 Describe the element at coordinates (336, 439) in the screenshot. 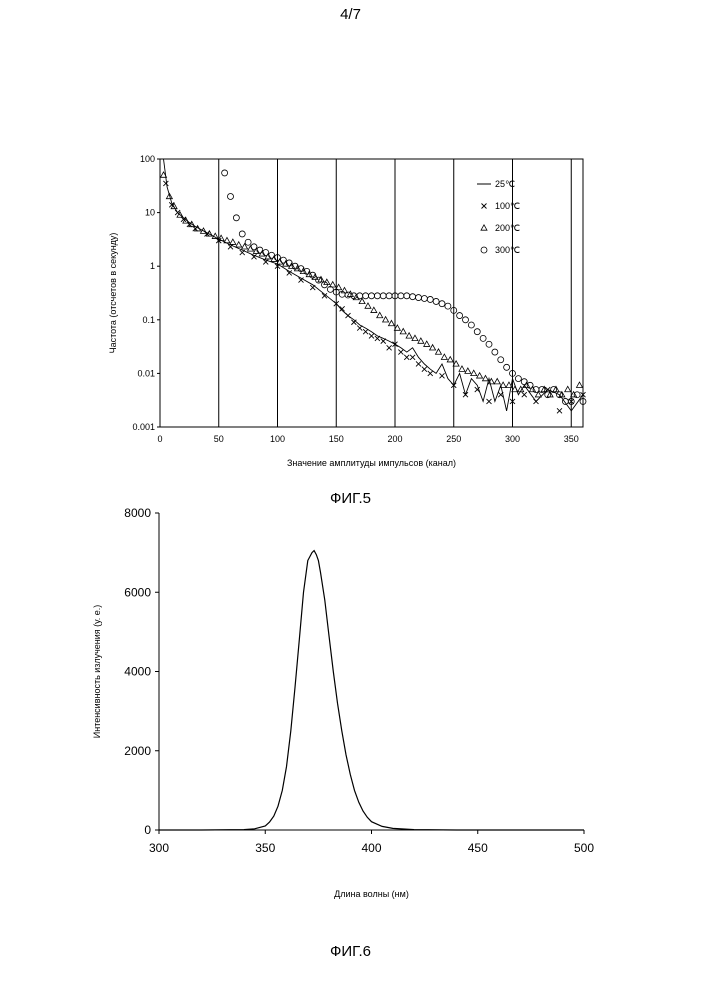

I see `x-tick-label: 150` at that location.